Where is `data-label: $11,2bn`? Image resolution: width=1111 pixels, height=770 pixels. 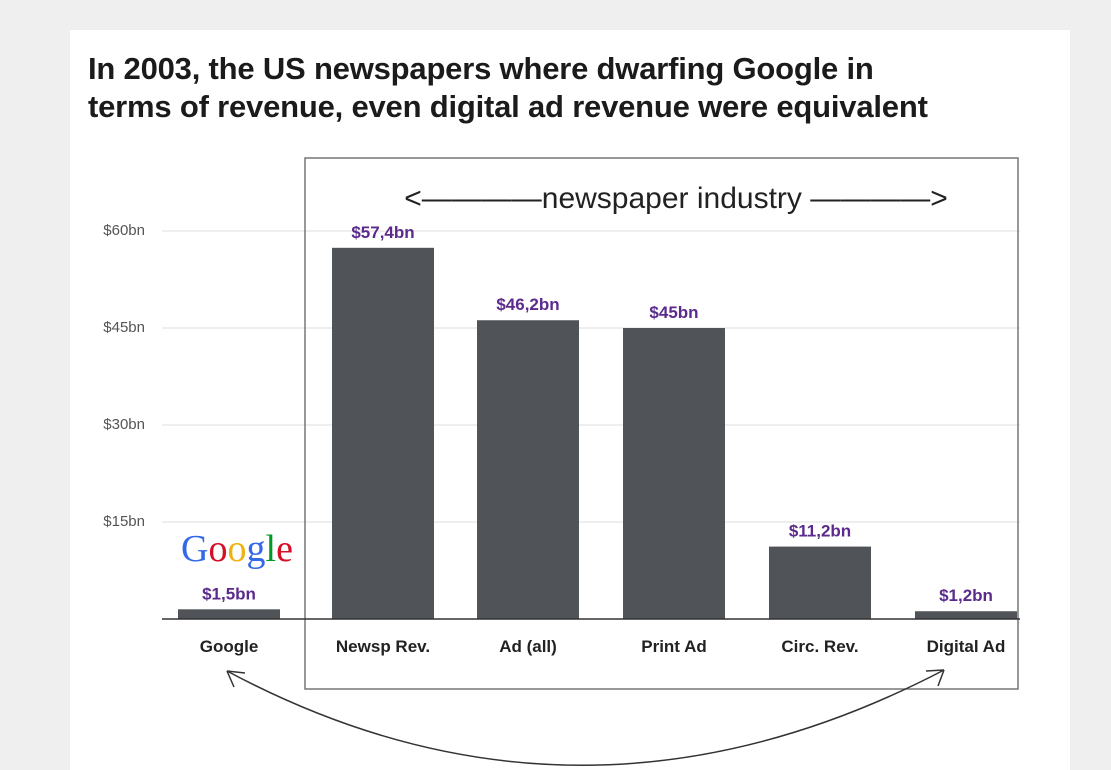
data-label: $11,2bn is located at coordinates (820, 531).